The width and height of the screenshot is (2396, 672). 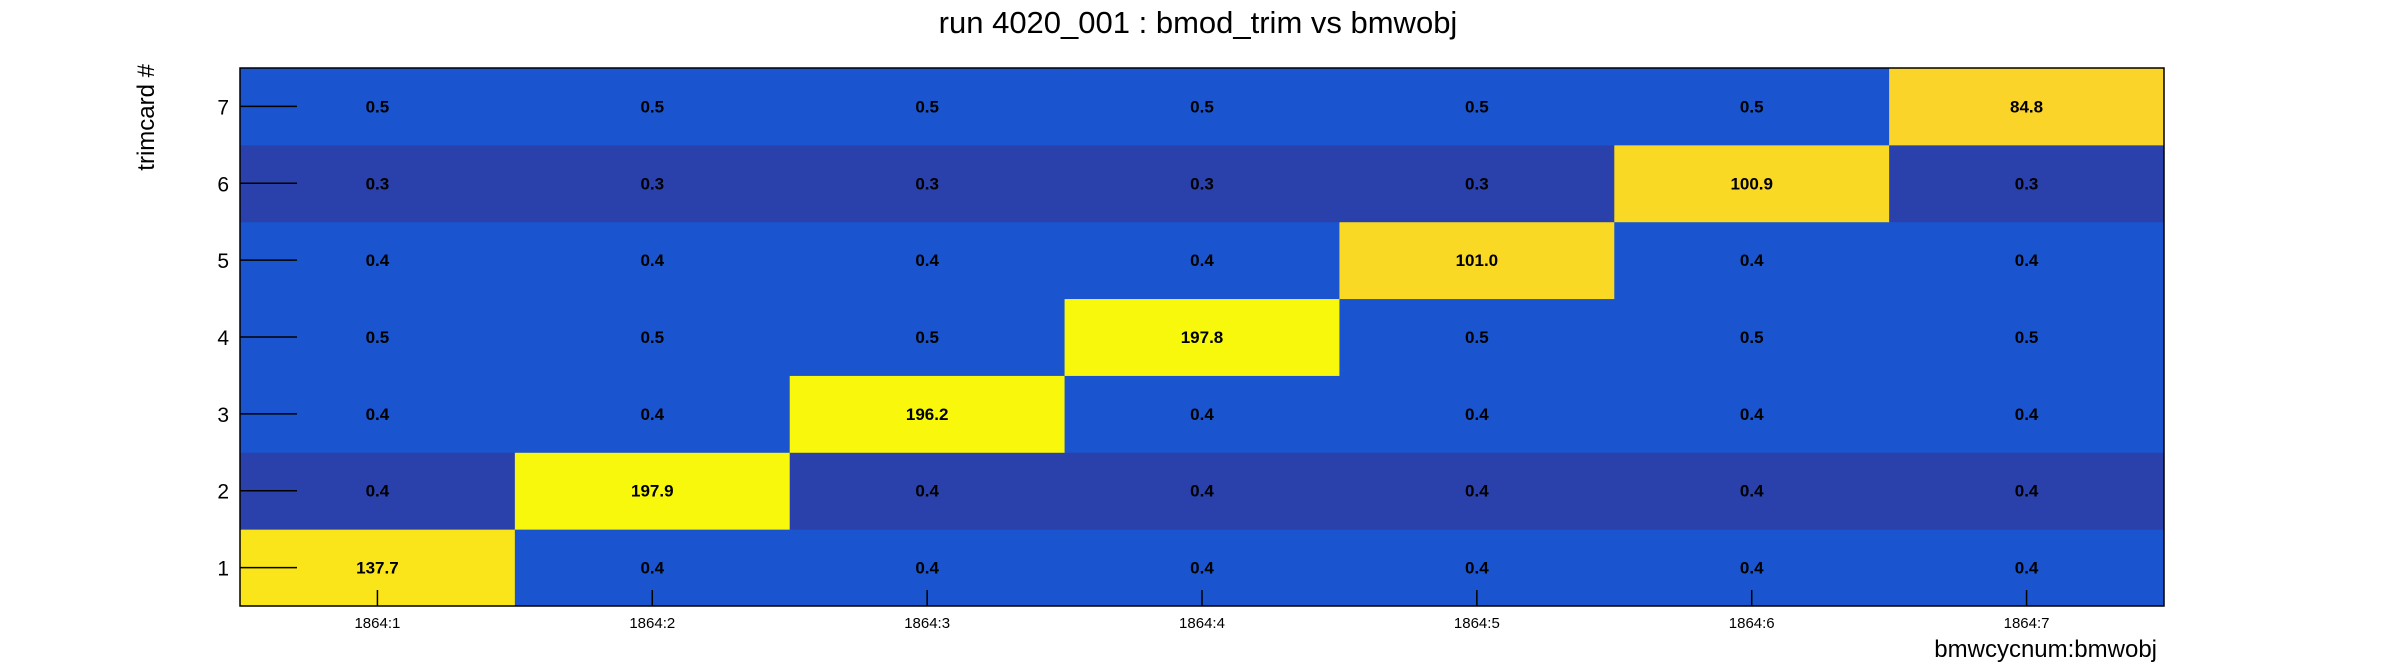 I want to click on cell-value-label: 197.8, so click(x=1202, y=337).